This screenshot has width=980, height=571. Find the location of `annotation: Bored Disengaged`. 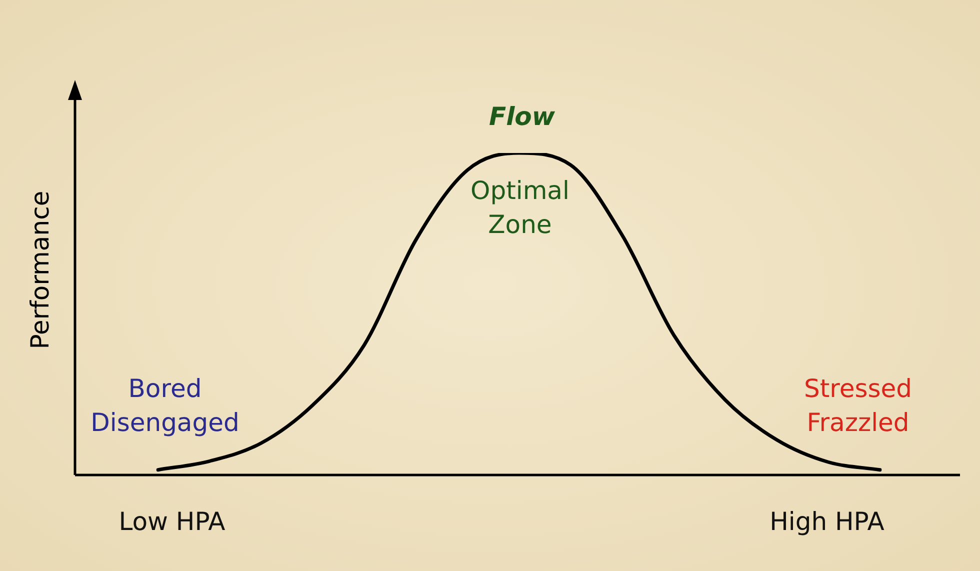

annotation: Bored Disengaged is located at coordinates (165, 406).